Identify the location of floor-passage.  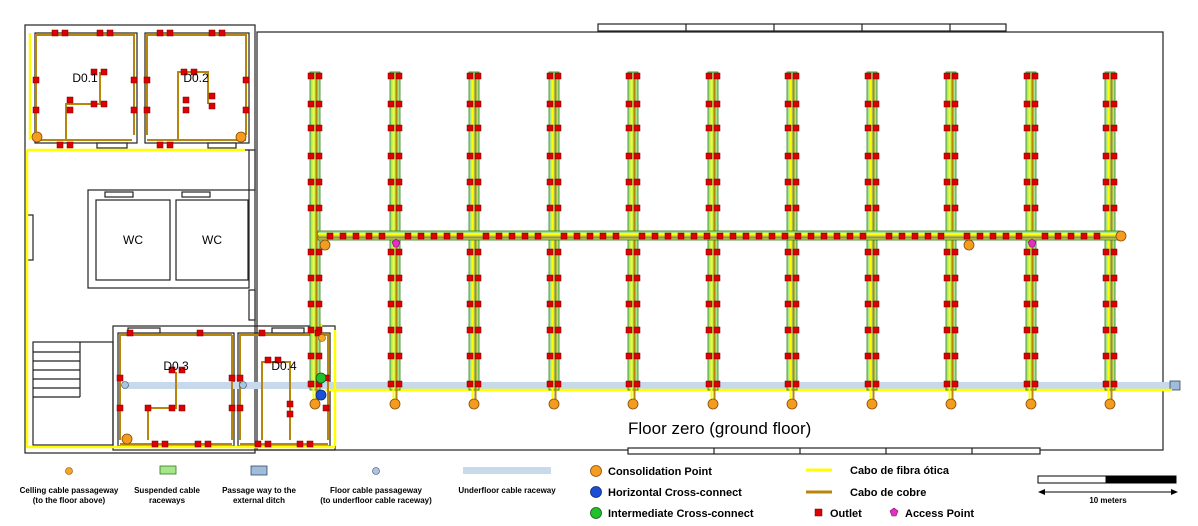
(125, 385).